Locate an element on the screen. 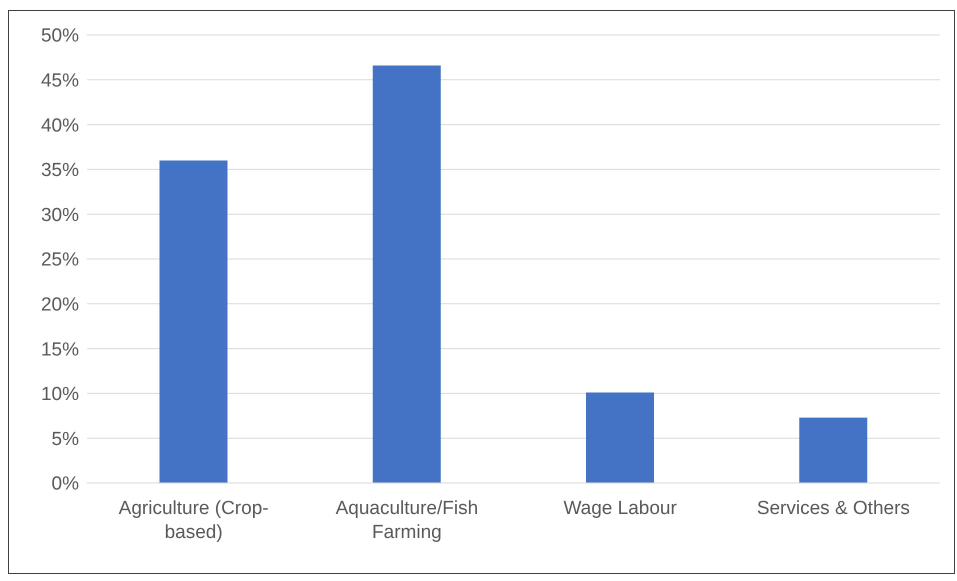  y-tick-label: 15% is located at coordinates (60, 349).